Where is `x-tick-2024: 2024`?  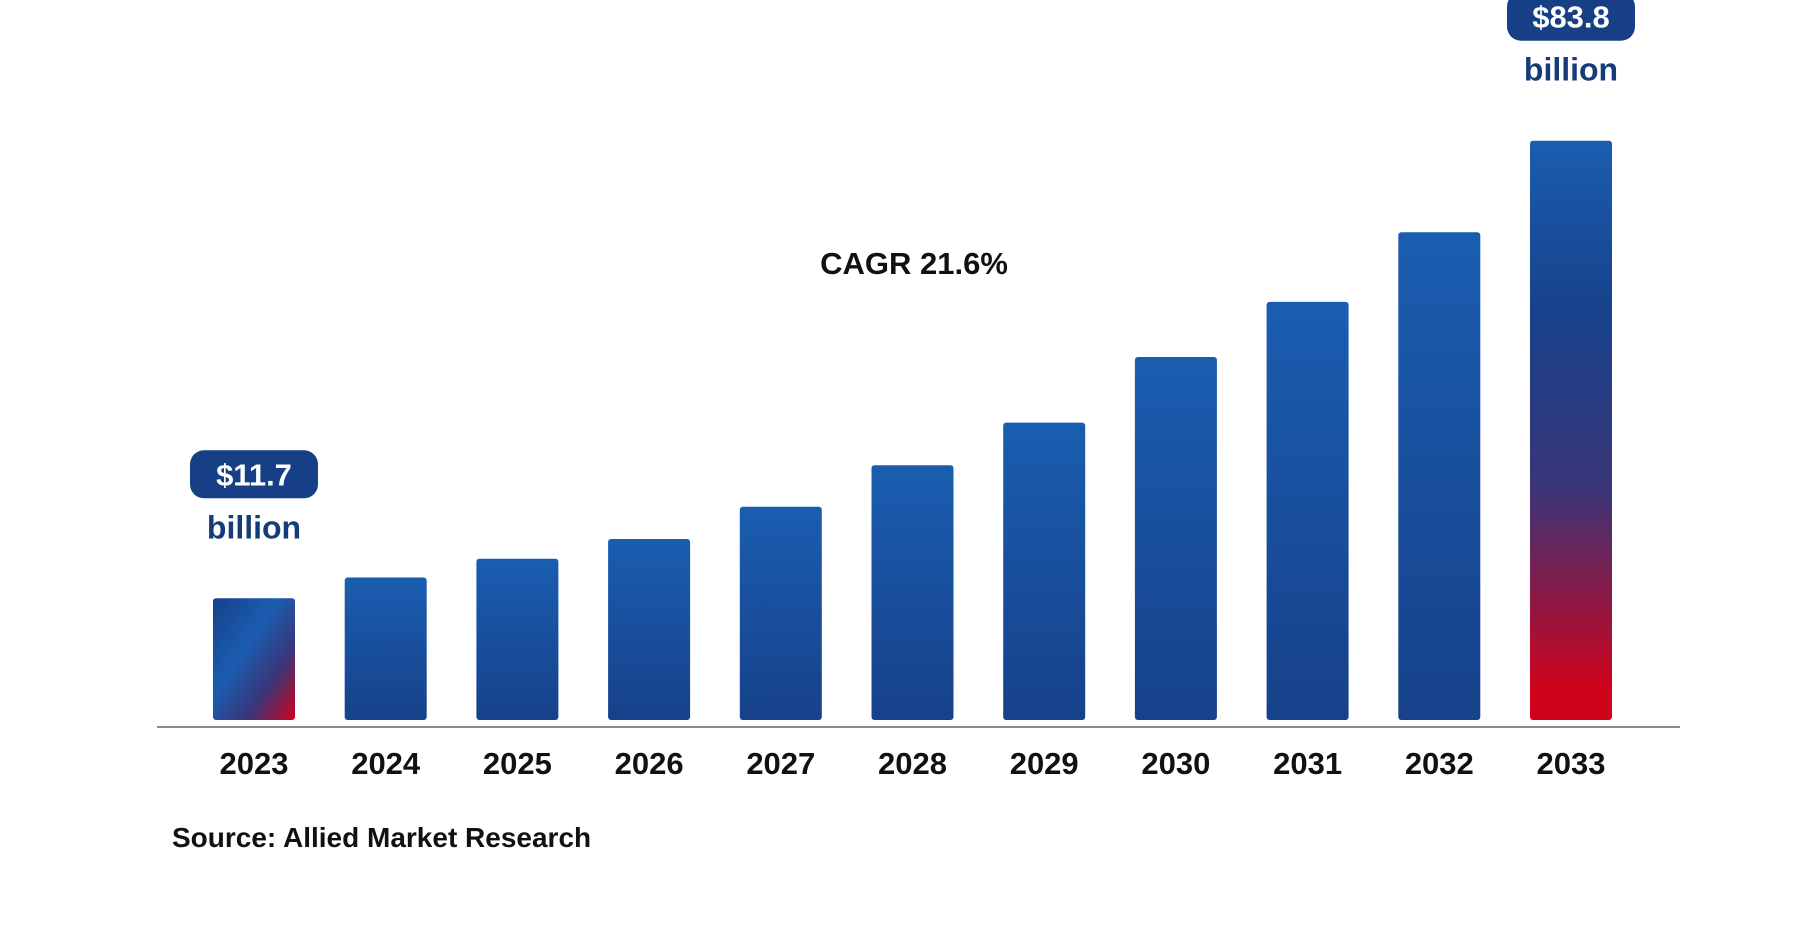
x-tick-2024: 2024 is located at coordinates (386, 763).